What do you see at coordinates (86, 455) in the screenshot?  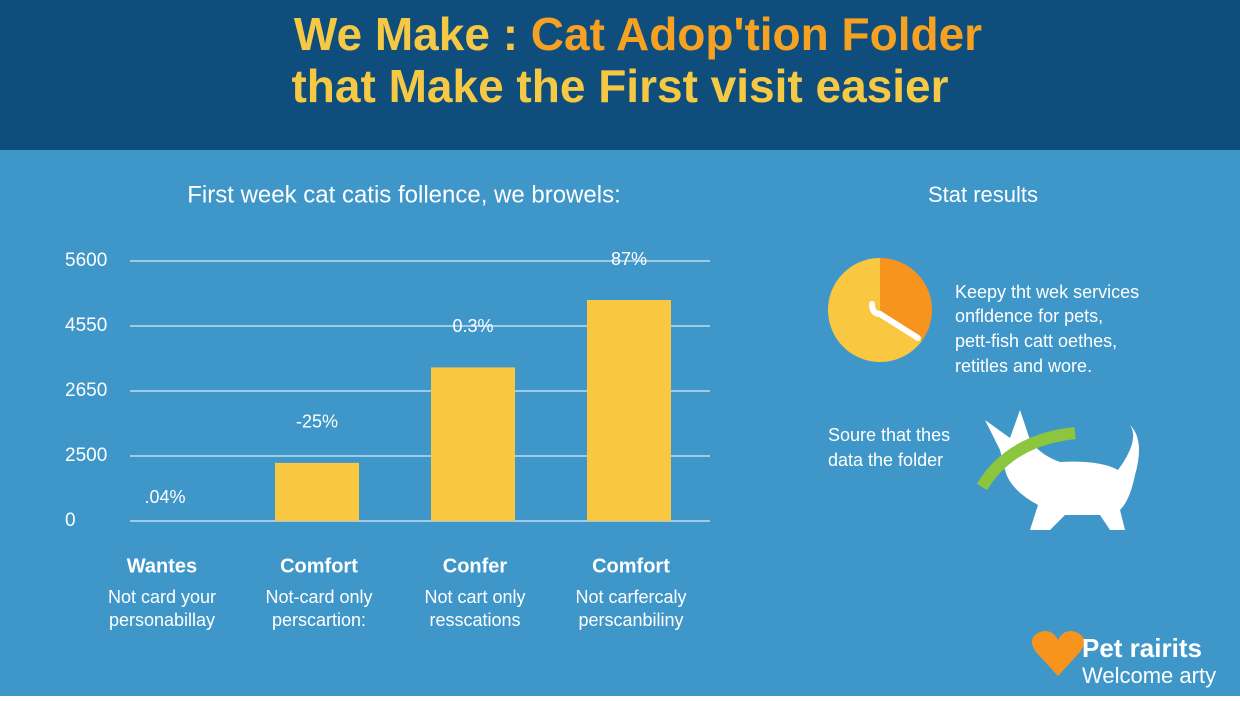 I see `y-tick-label: 2500` at bounding box center [86, 455].